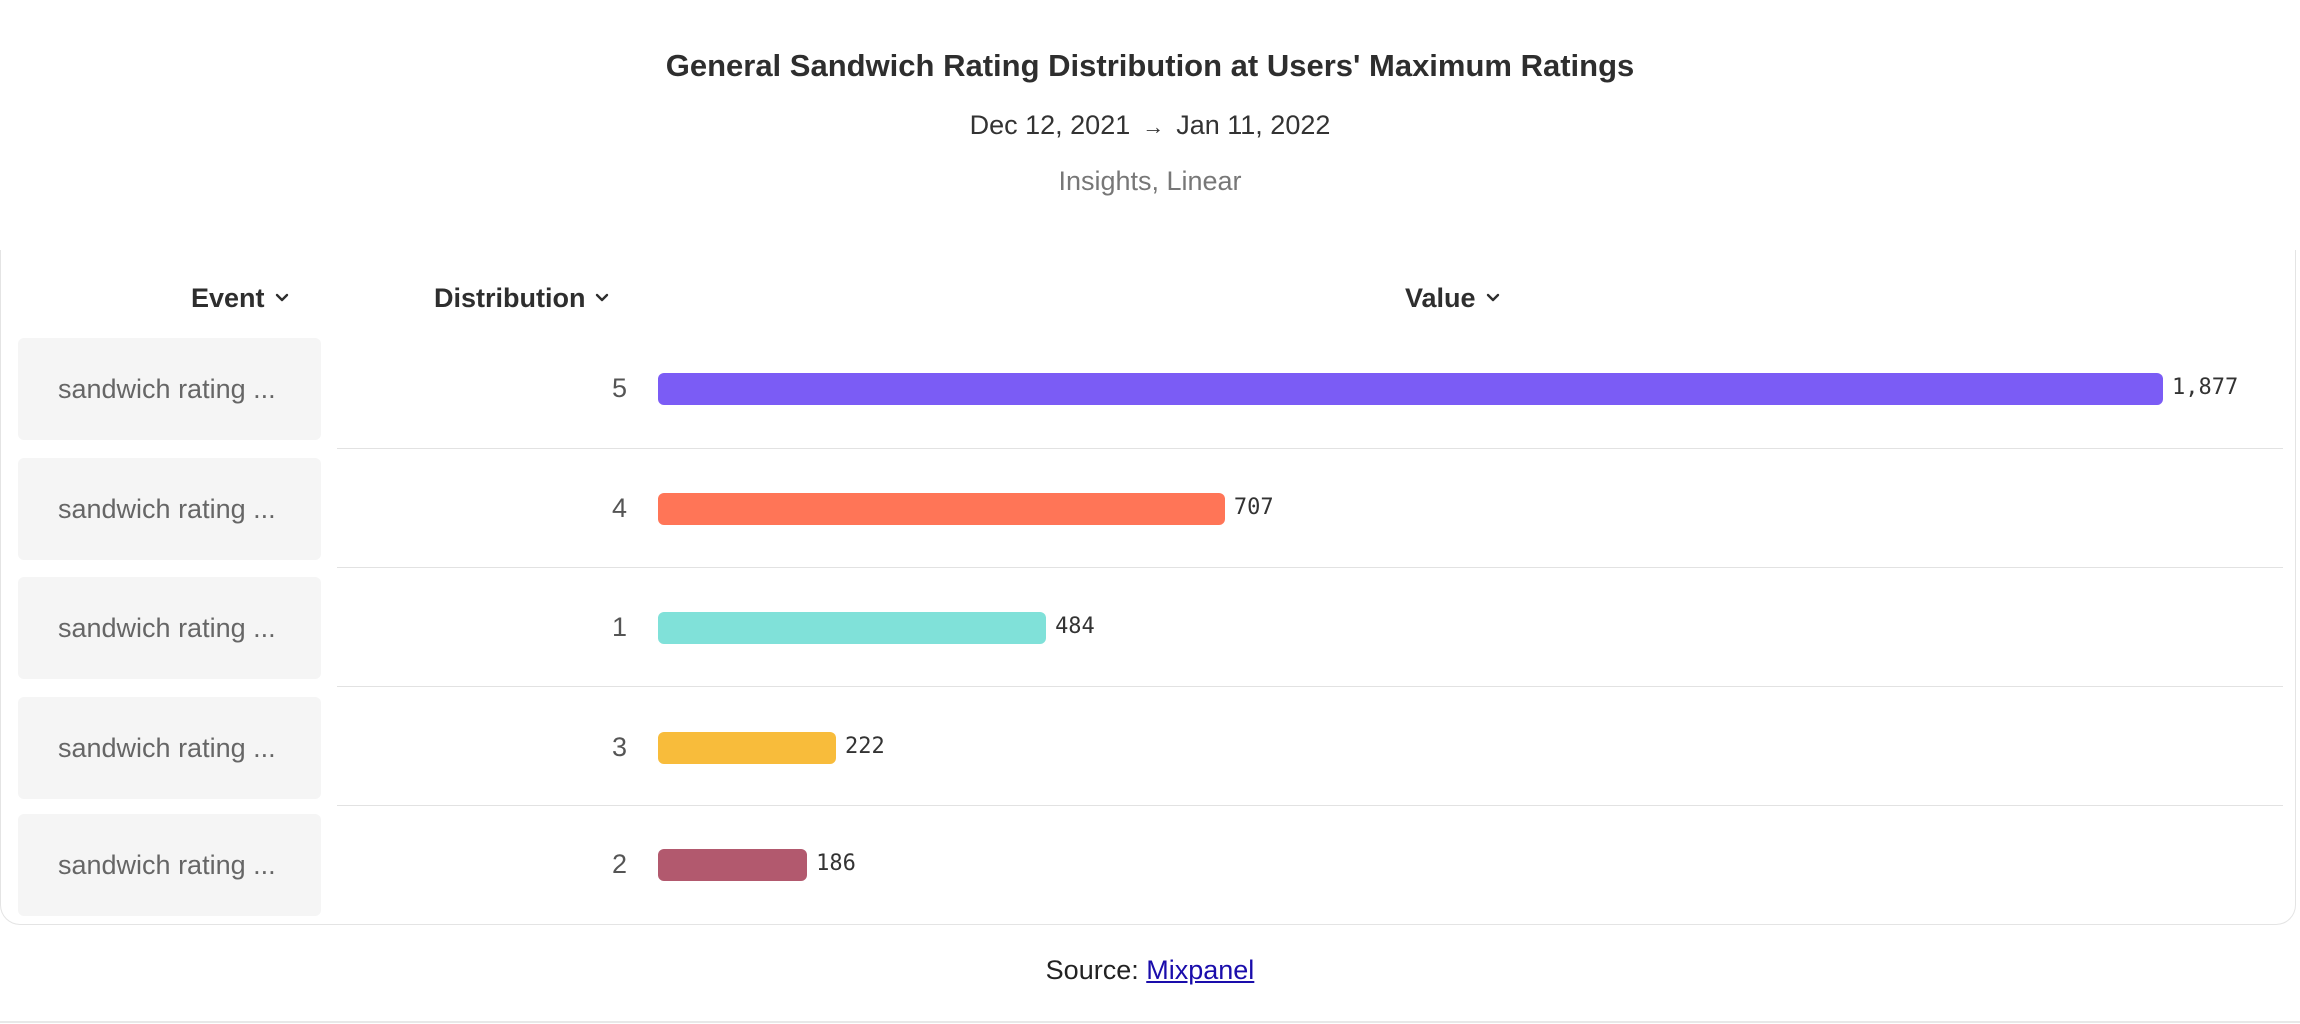  Describe the element at coordinates (1253, 125) in the screenshot. I see `date-end: Jan 11, 2022` at that location.